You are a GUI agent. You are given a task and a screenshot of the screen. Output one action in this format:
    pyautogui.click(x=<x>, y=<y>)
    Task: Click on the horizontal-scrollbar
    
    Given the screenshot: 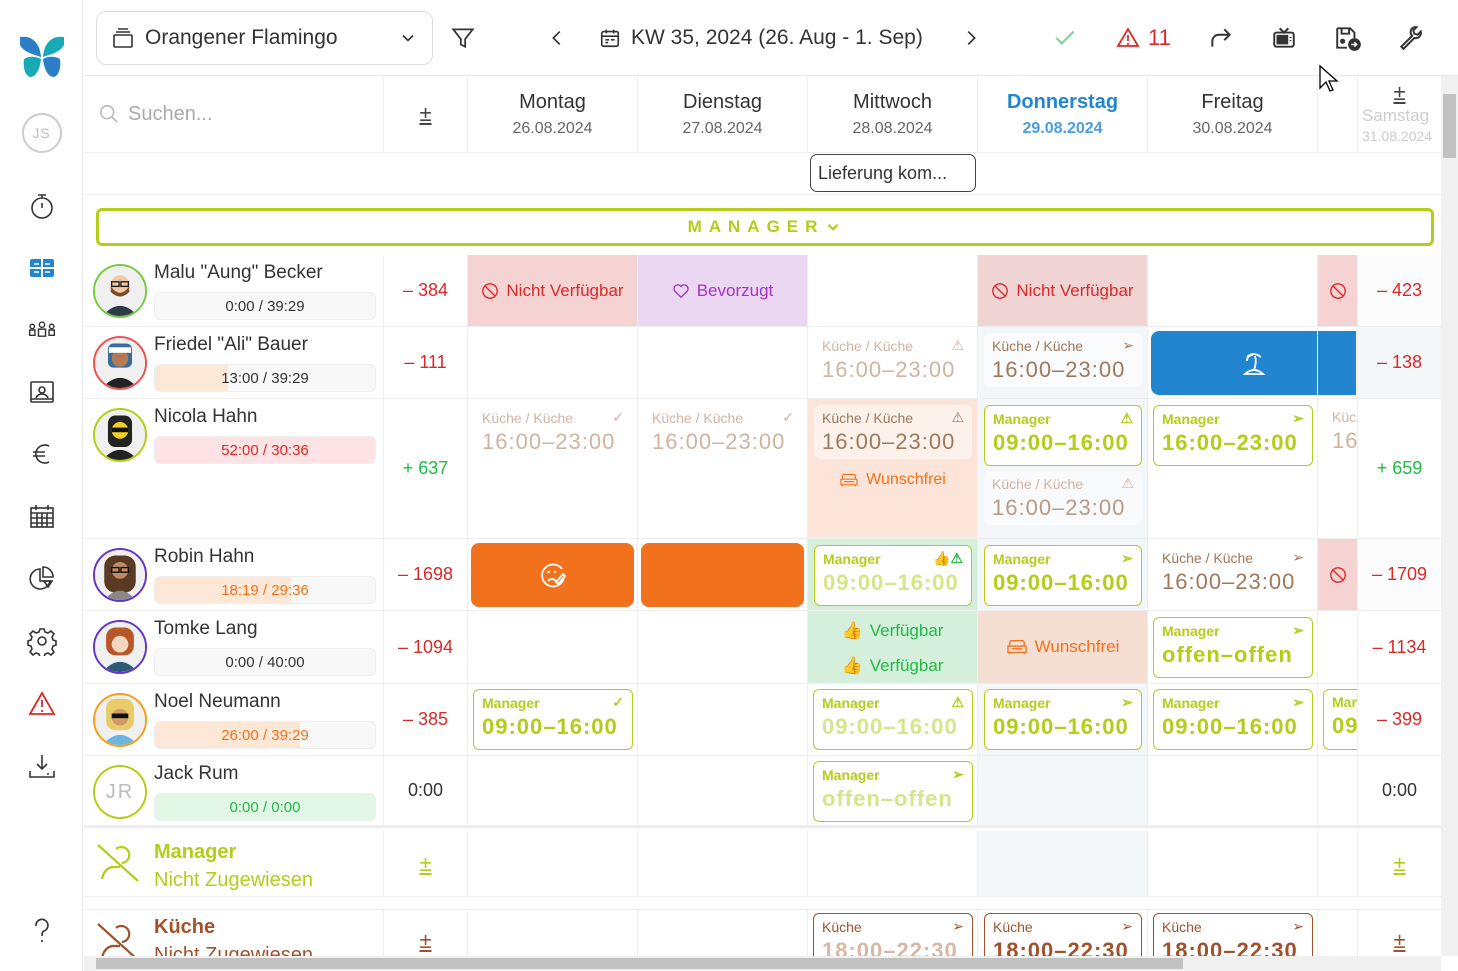 What is the action you would take?
    pyautogui.click(x=762, y=963)
    